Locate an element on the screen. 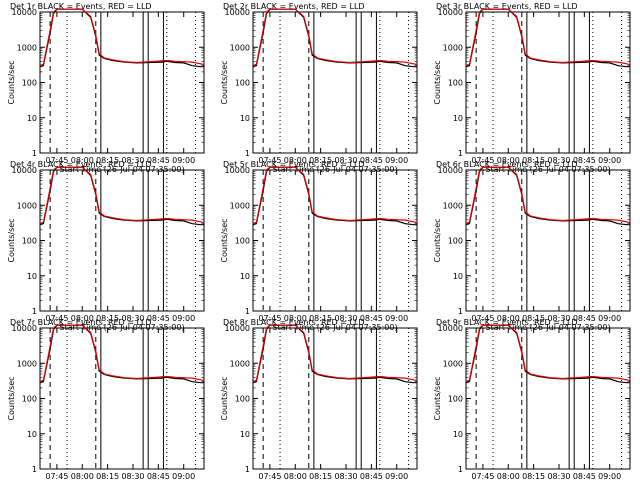 This screenshot has height=480, width=640. chart-title: Det 9r BLACK = Events, RED = LLD is located at coordinates (507, 322).